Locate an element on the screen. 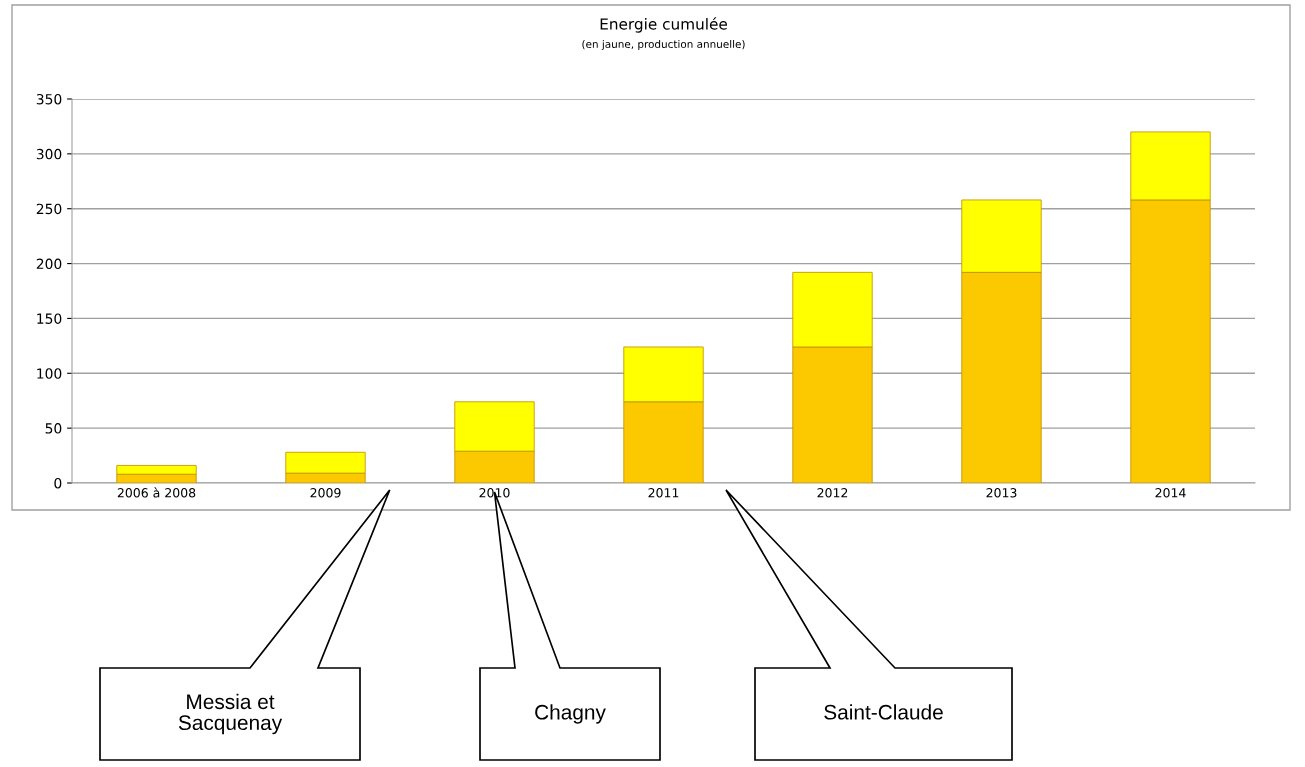 The height and width of the screenshot is (767, 1305). x-tick-label: 2014 is located at coordinates (1170, 493).